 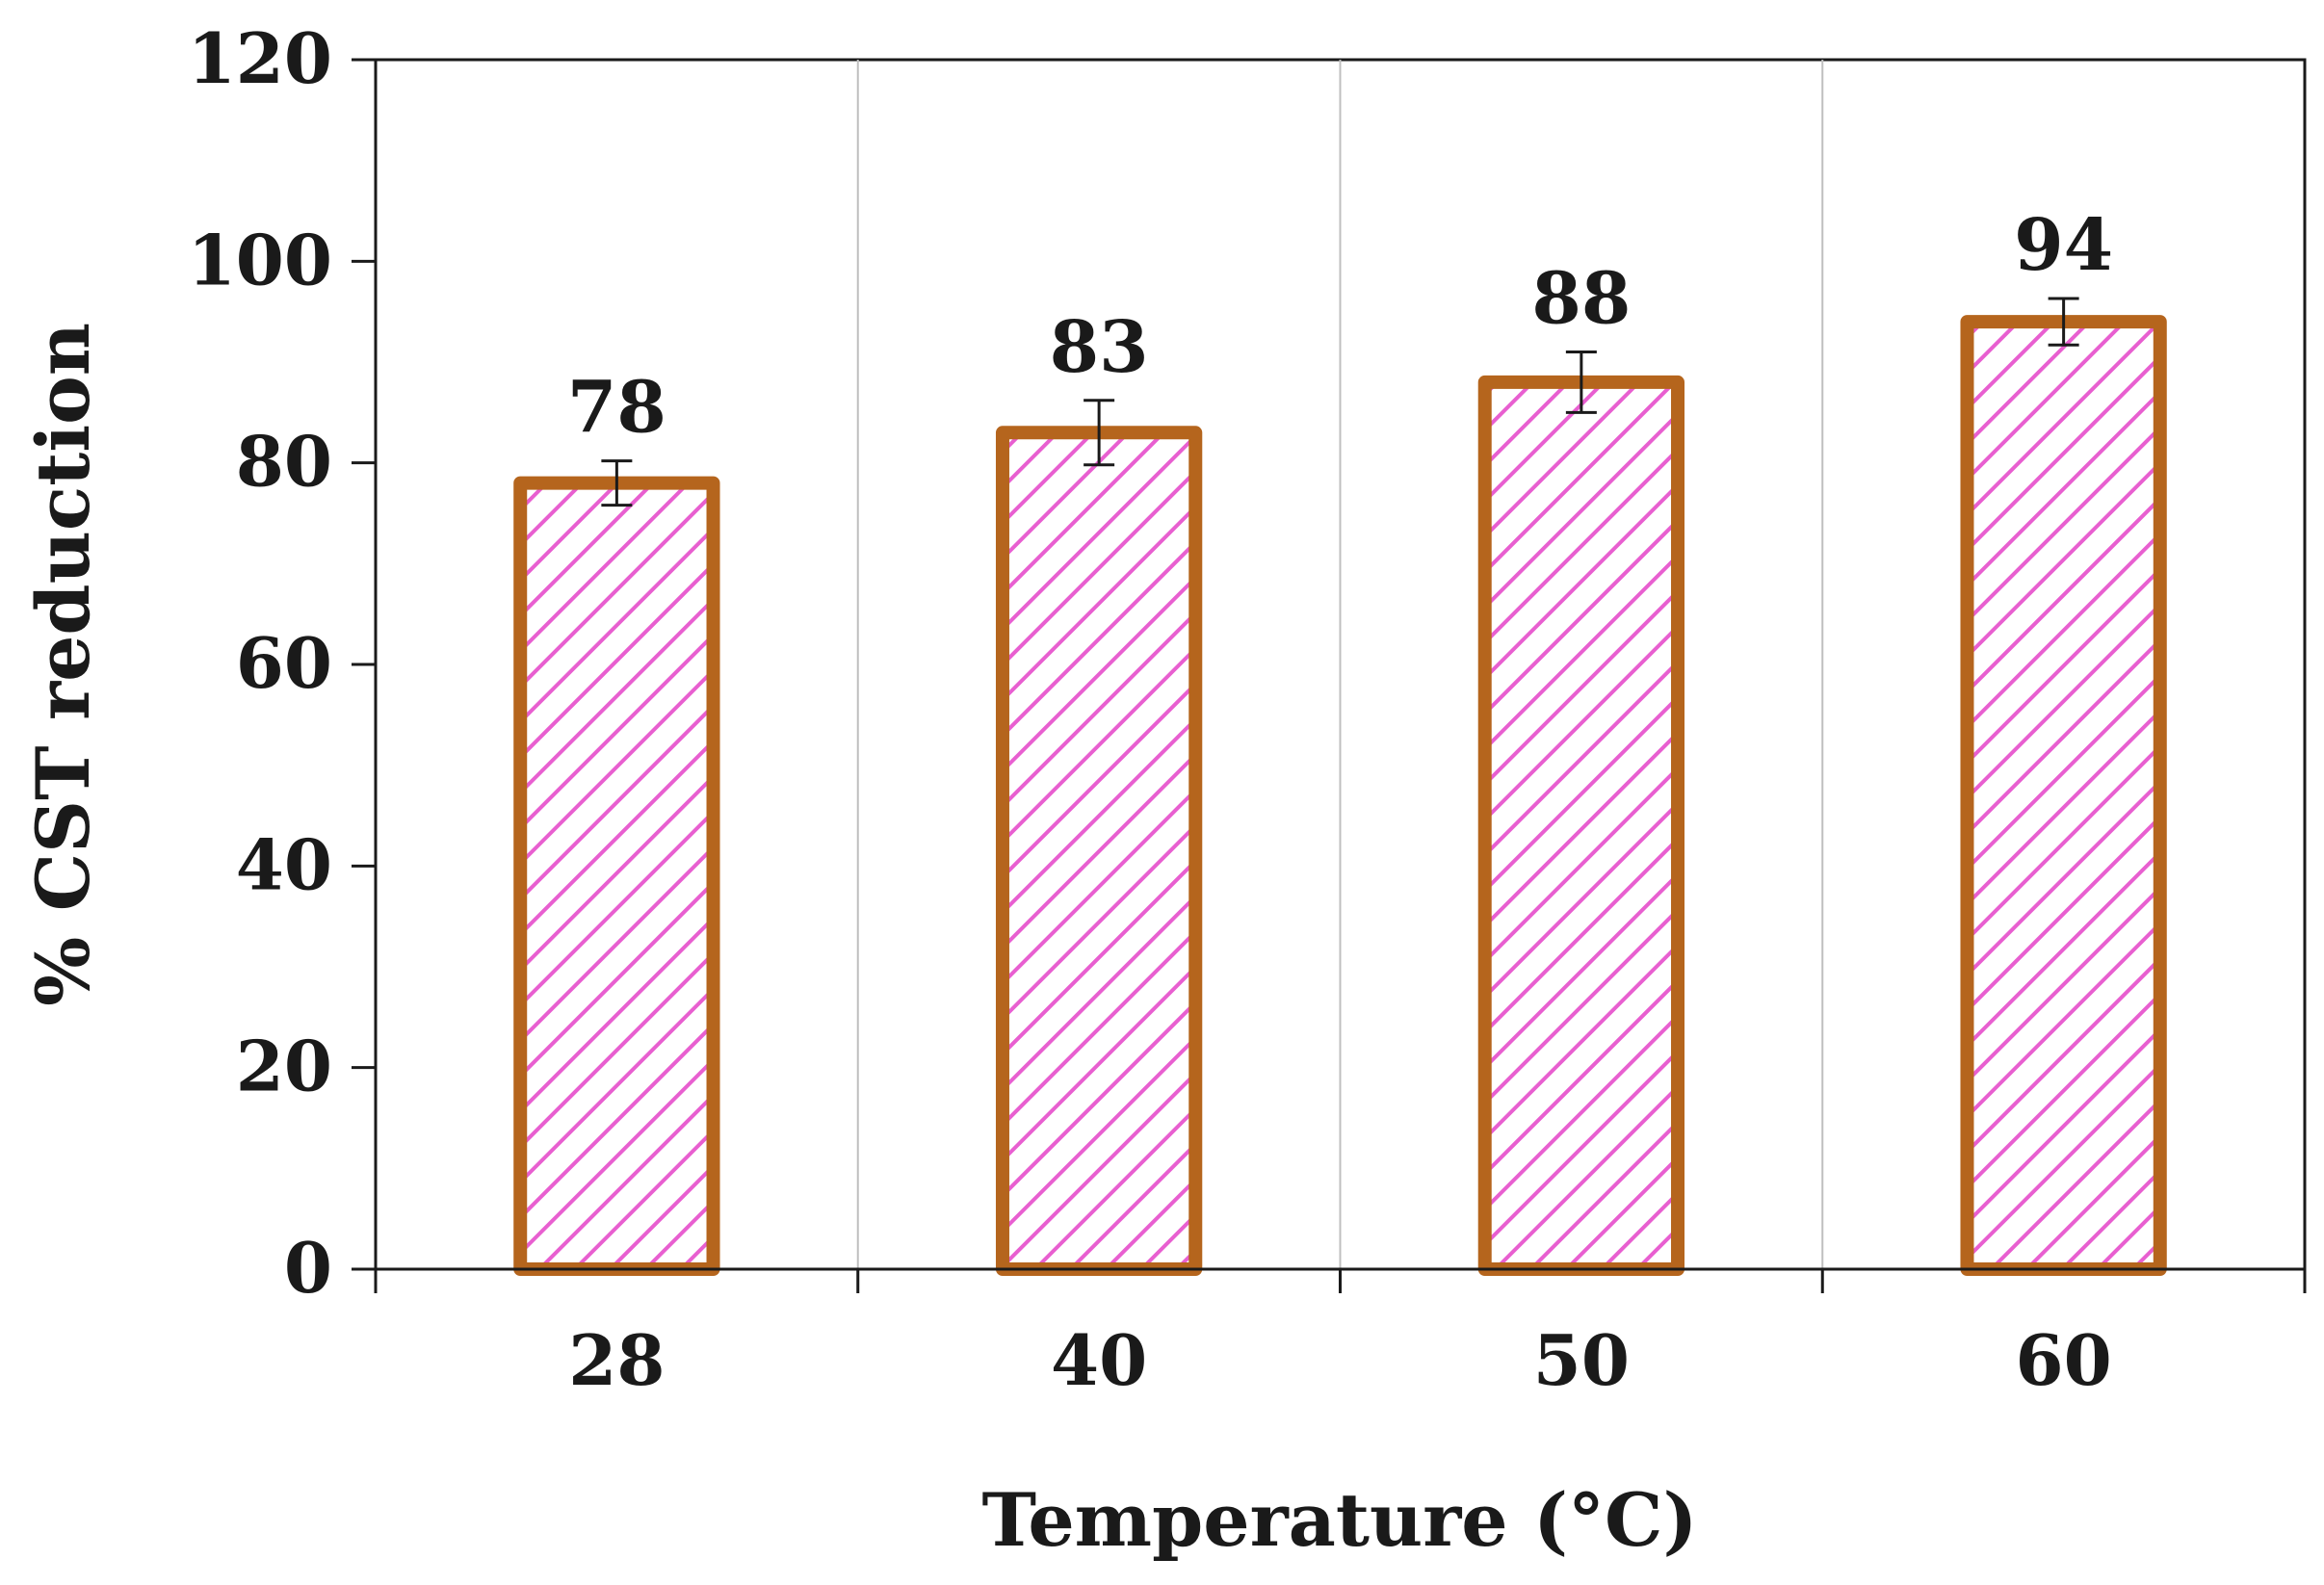 What do you see at coordinates (1339, 1520) in the screenshot?
I see `x-axis-title: Temperature (°C)` at bounding box center [1339, 1520].